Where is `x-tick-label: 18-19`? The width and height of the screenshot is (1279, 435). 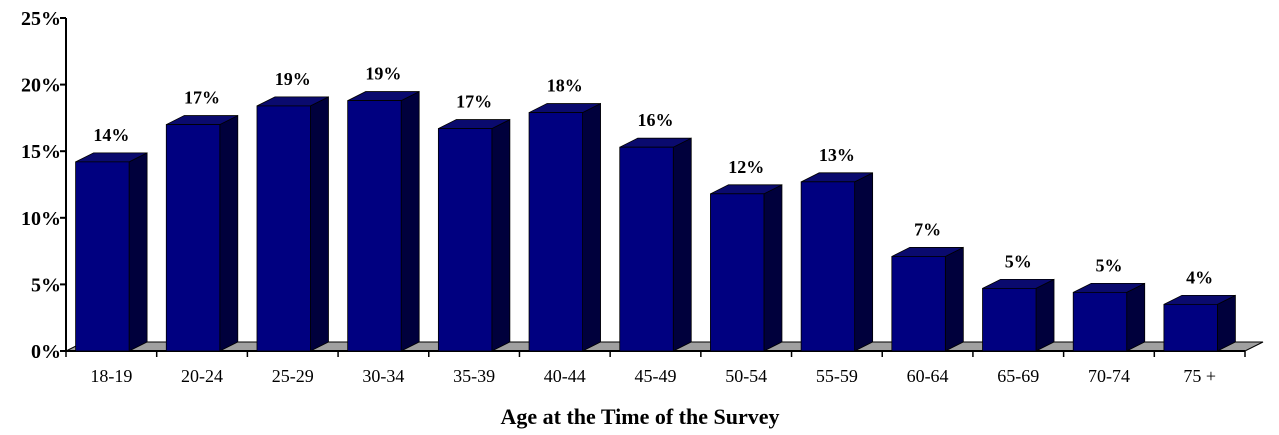 x-tick-label: 18-19 is located at coordinates (111, 376).